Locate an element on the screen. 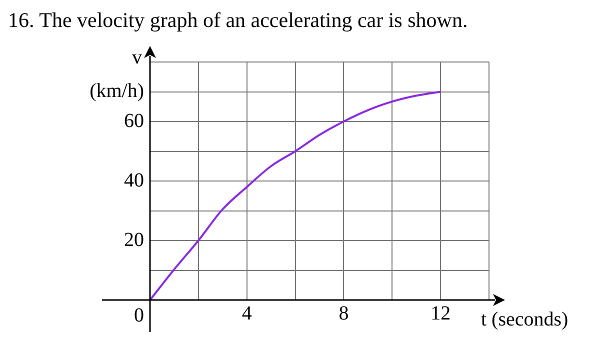 The width and height of the screenshot is (607, 340). y-tick-label: 60 is located at coordinates (134, 121).